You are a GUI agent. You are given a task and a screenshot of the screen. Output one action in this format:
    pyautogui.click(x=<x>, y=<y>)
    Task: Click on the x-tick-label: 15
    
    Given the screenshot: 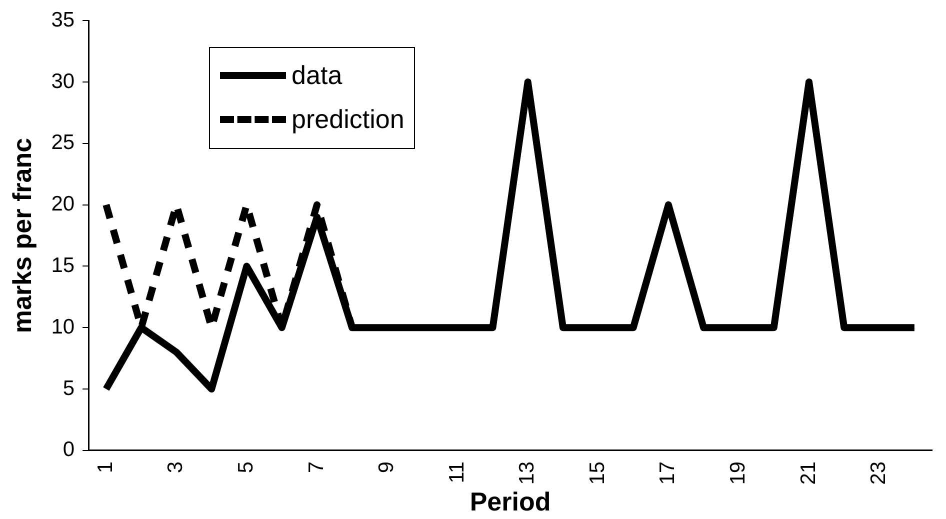 What is the action you would take?
    pyautogui.click(x=597, y=473)
    